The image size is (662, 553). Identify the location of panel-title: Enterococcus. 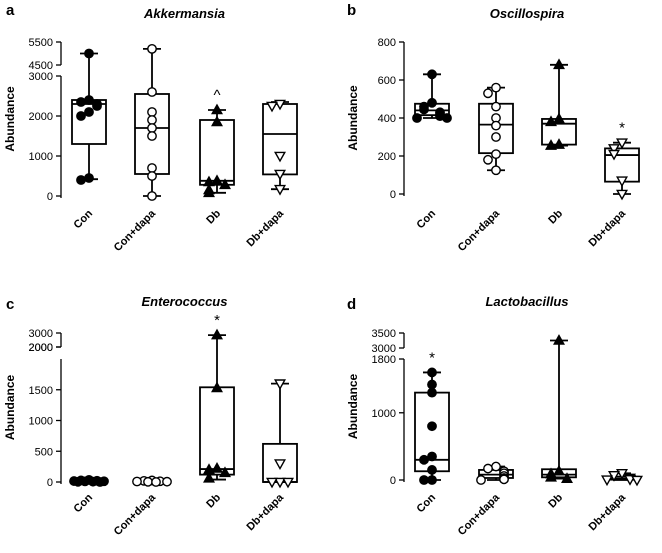
(185, 301).